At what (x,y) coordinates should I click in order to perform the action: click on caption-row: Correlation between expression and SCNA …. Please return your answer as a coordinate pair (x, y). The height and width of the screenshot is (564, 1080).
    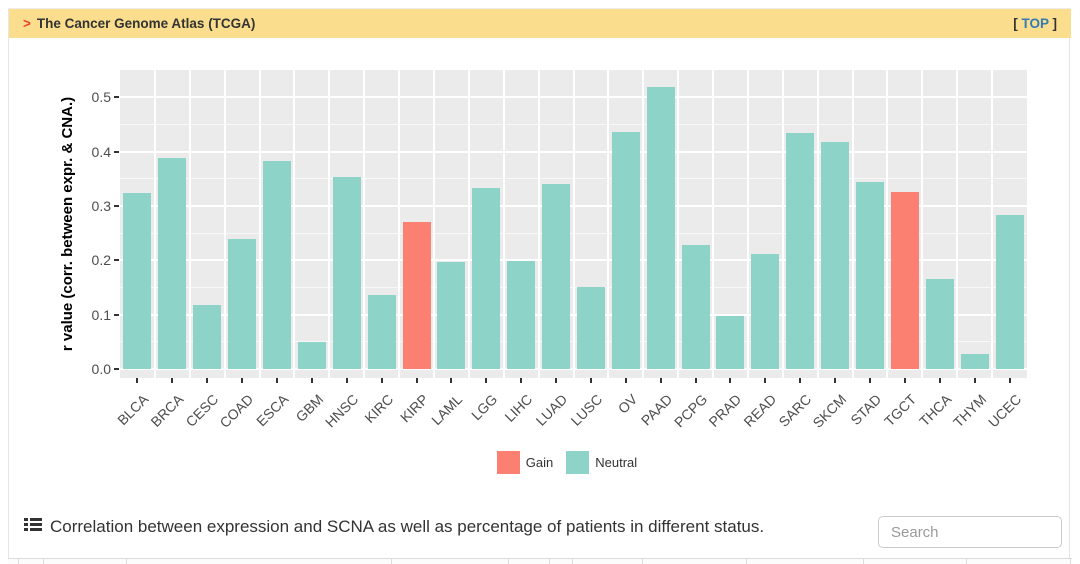
    Looking at the image, I should click on (394, 527).